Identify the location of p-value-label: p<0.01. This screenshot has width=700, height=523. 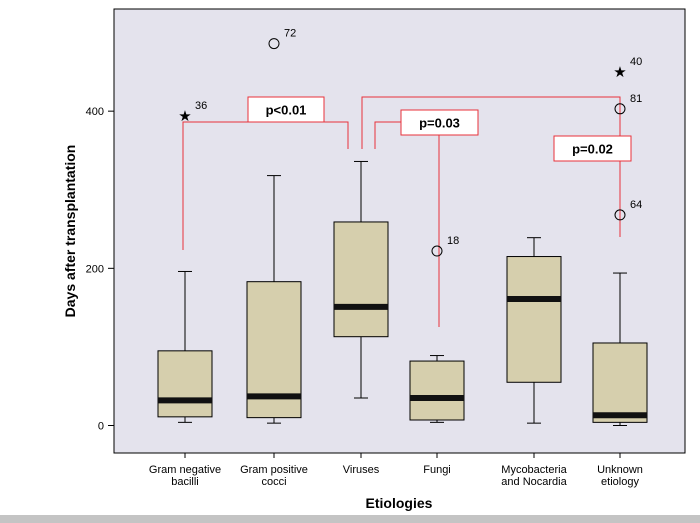
(286, 110).